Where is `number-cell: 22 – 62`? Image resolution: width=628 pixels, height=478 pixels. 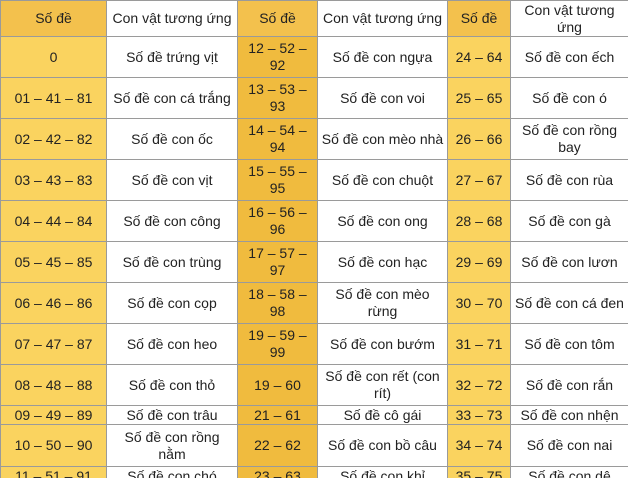 number-cell: 22 – 62 is located at coordinates (277, 445).